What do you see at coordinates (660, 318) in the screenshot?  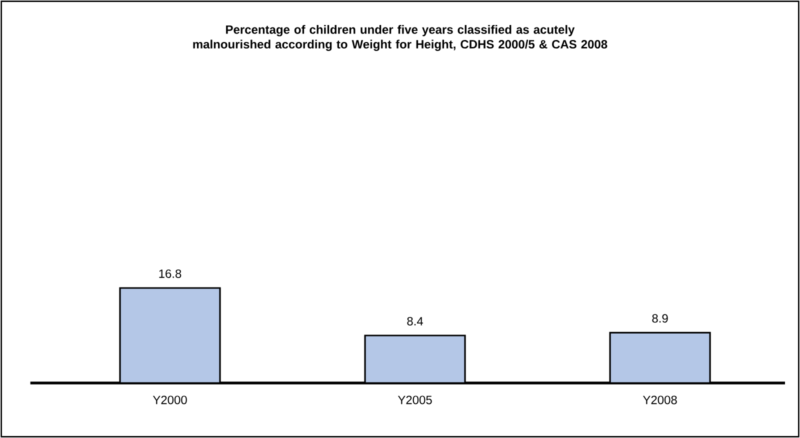 I see `data-label: 8.9` at bounding box center [660, 318].